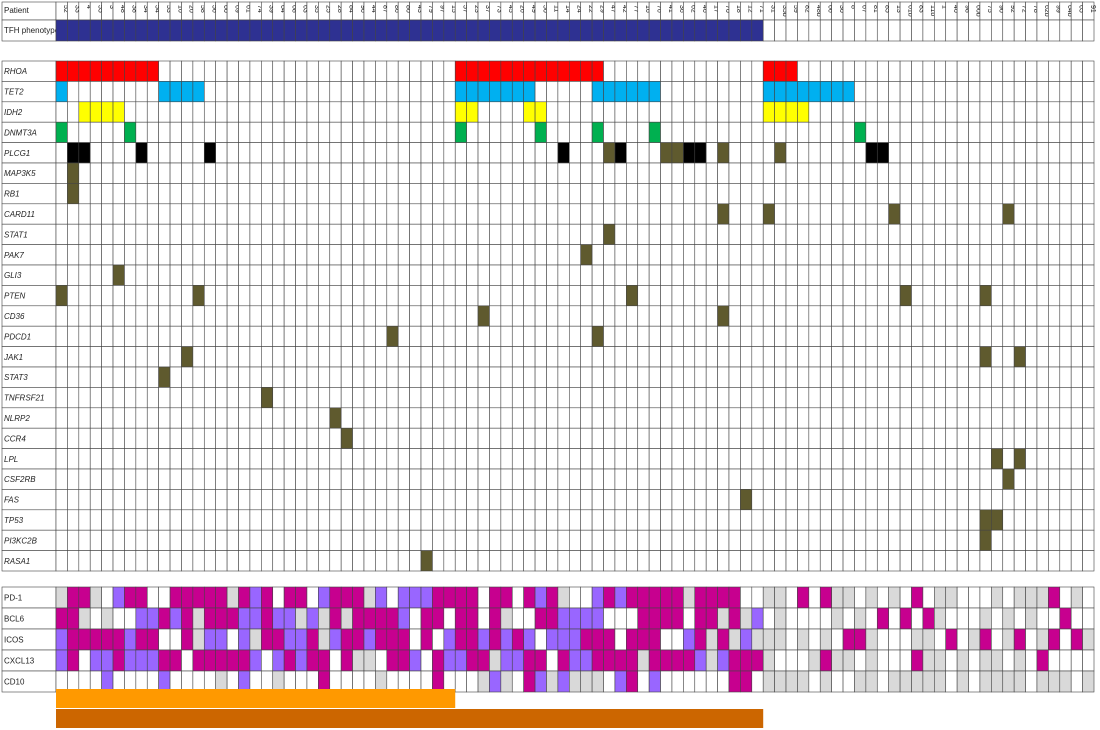  Describe the element at coordinates (875, 9) in the screenshot. I see `patient-id: 81` at that location.